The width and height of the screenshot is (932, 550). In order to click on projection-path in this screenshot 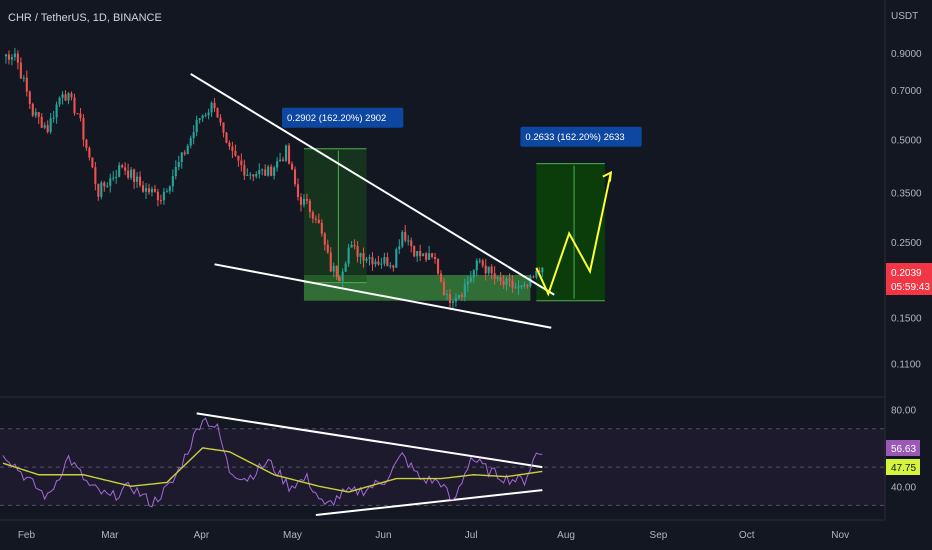, I will do `click(573, 234)`.